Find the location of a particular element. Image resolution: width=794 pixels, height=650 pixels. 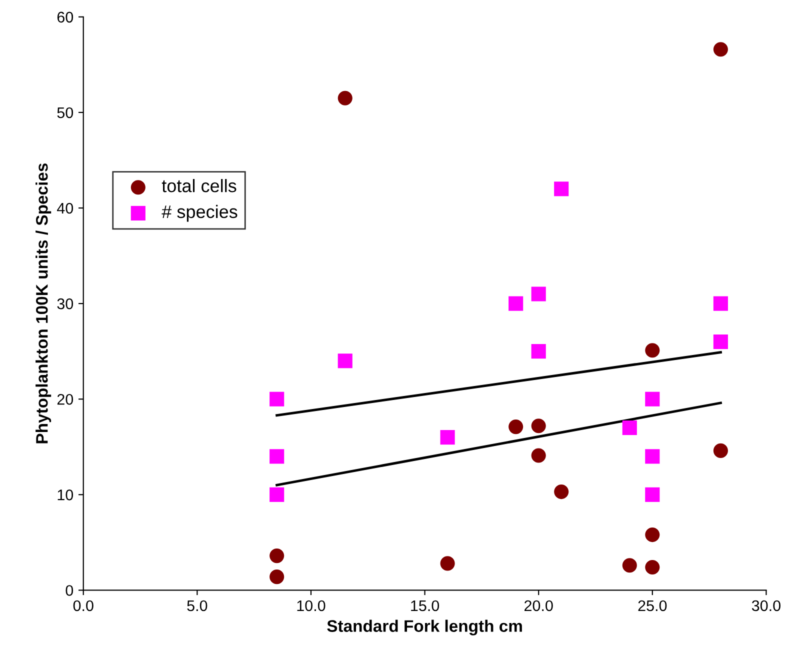

y-axis-title: Phytoplankton 100K units / Species is located at coordinates (44, 303).